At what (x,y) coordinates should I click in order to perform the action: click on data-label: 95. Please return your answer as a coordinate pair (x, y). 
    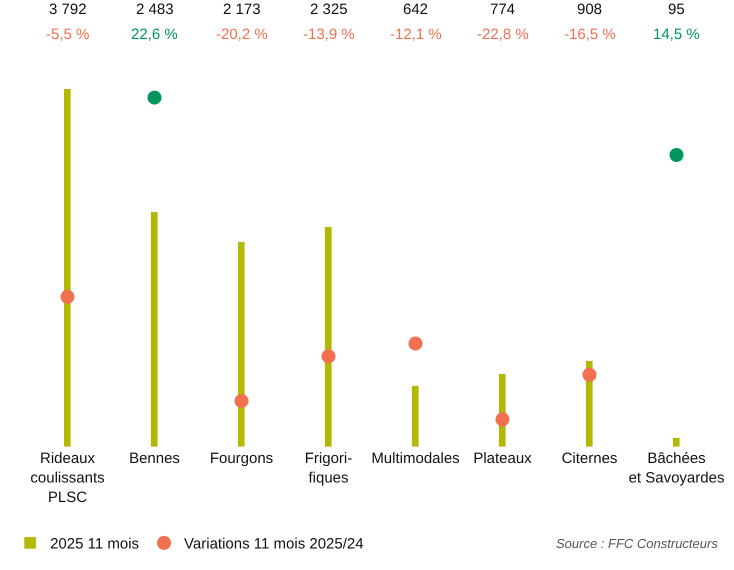
    Looking at the image, I should click on (676, 9).